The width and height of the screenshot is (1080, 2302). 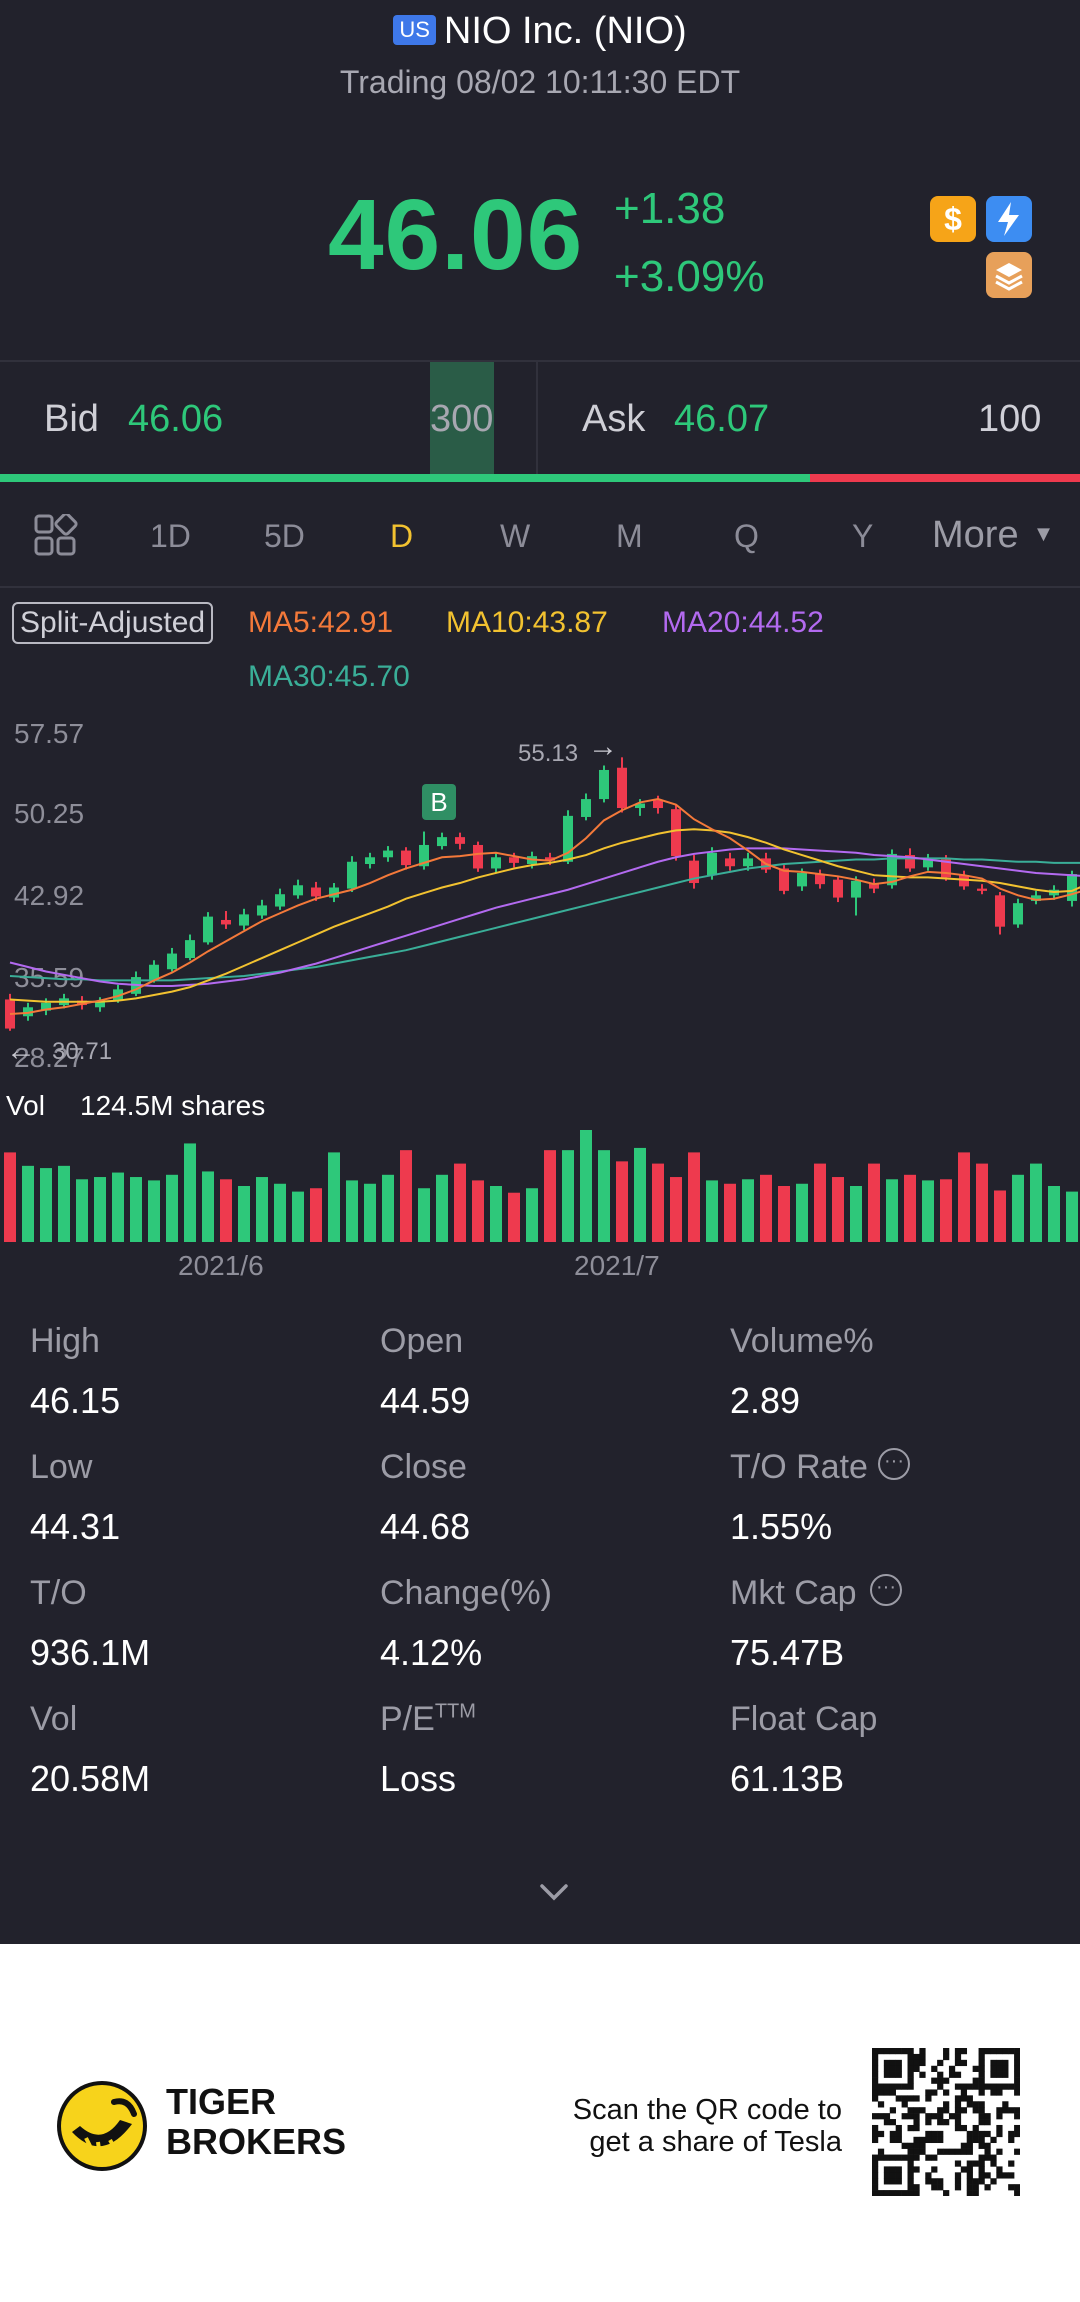 I want to click on stat-value: 46.15, so click(x=75, y=1400).